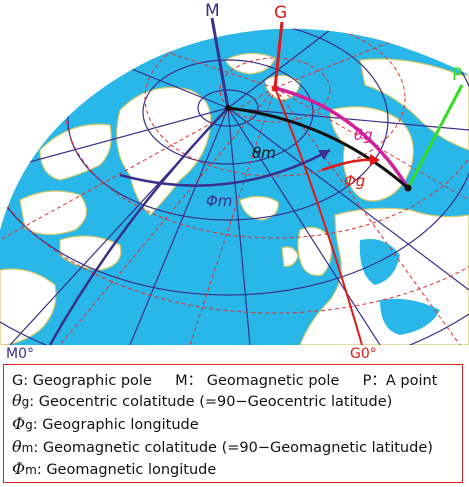 This screenshot has height=487, width=469. What do you see at coordinates (225, 167) in the screenshot?
I see `phi-m-arc` at bounding box center [225, 167].